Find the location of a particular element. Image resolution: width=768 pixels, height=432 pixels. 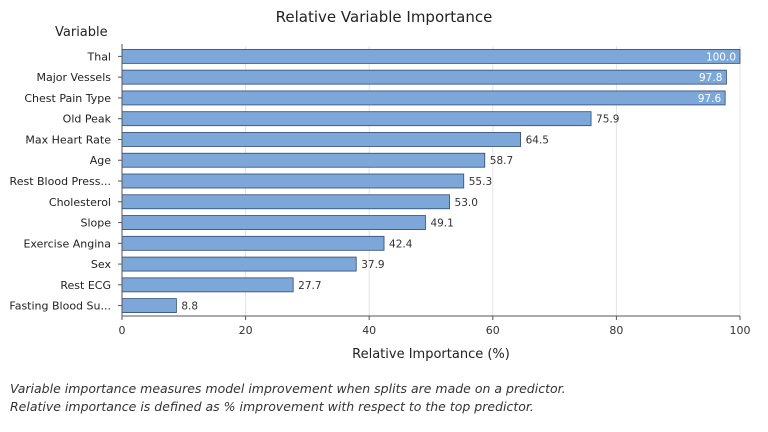

category-label-7: Cholesterol is located at coordinates (80, 202).